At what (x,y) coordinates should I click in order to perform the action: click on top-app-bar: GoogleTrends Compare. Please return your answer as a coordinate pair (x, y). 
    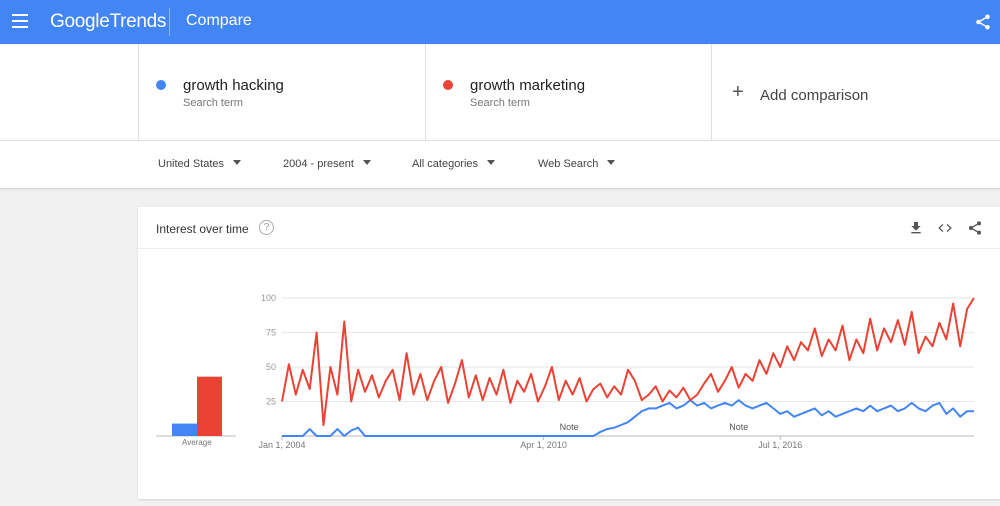
    Looking at the image, I should click on (500, 22).